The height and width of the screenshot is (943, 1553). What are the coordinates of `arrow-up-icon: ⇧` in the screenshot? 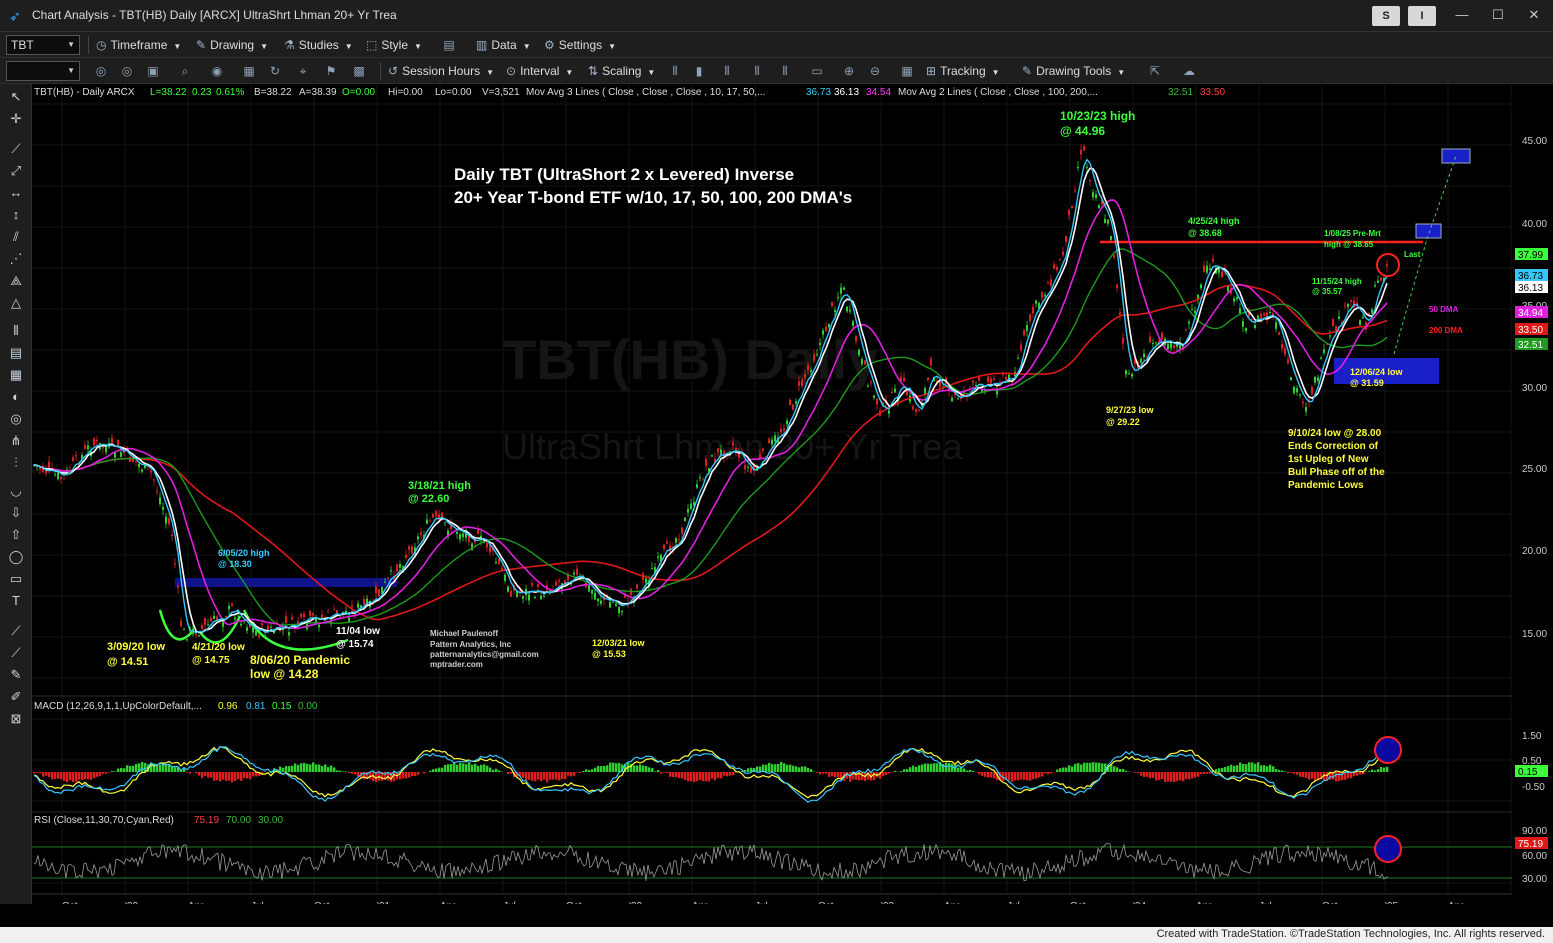 It's located at (16, 534).